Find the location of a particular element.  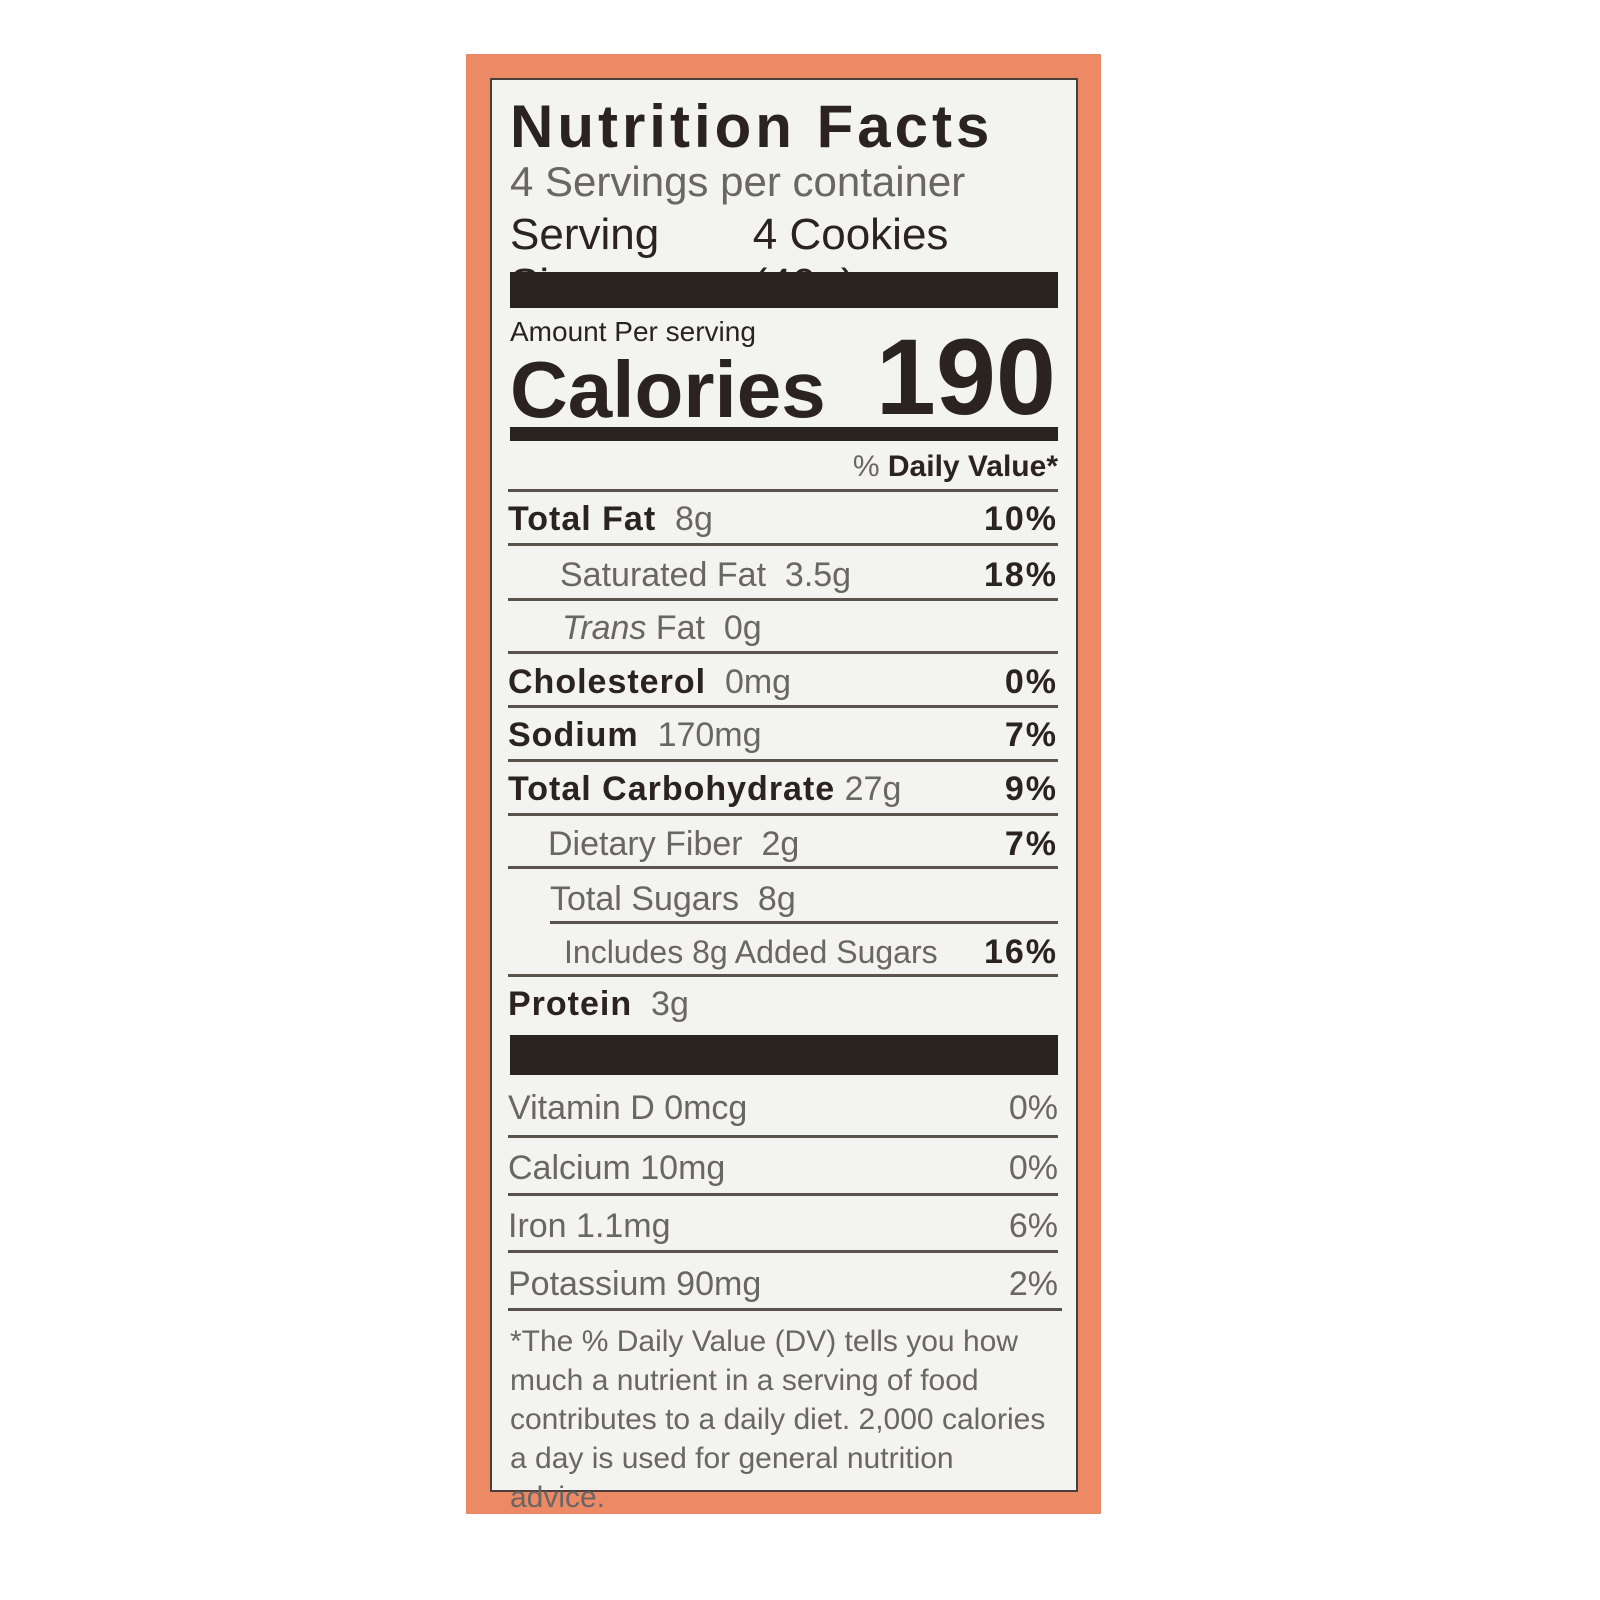

nutrient-amount: 3.5g is located at coordinates (818, 574).